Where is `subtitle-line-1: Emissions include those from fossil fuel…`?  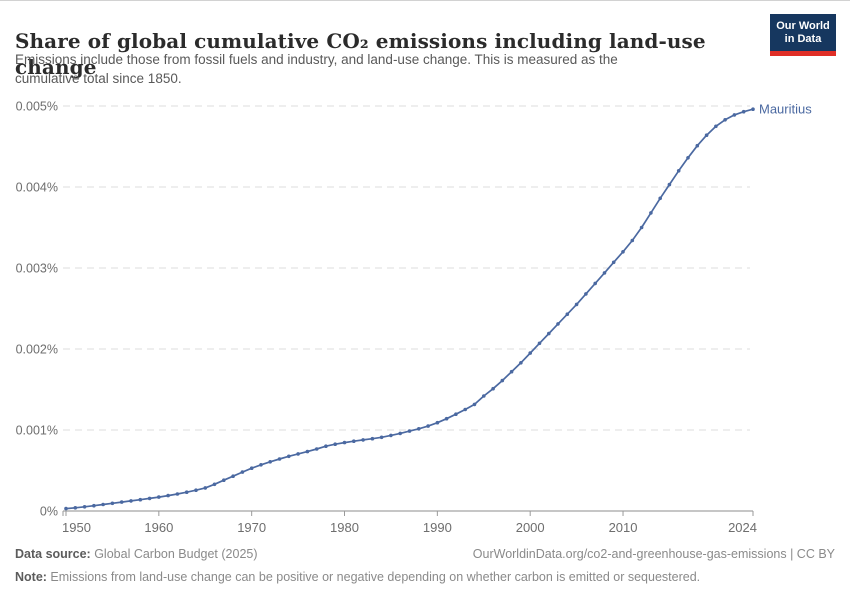 subtitle-line-1: Emissions include those from fossil fuel… is located at coordinates (316, 59).